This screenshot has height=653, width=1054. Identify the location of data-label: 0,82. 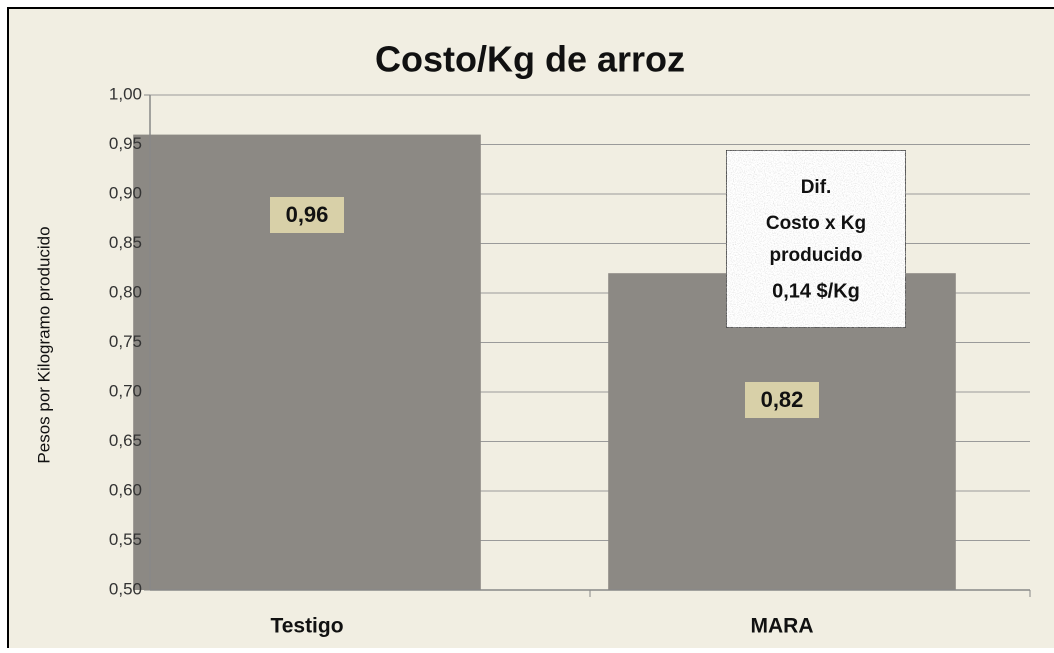
(782, 399).